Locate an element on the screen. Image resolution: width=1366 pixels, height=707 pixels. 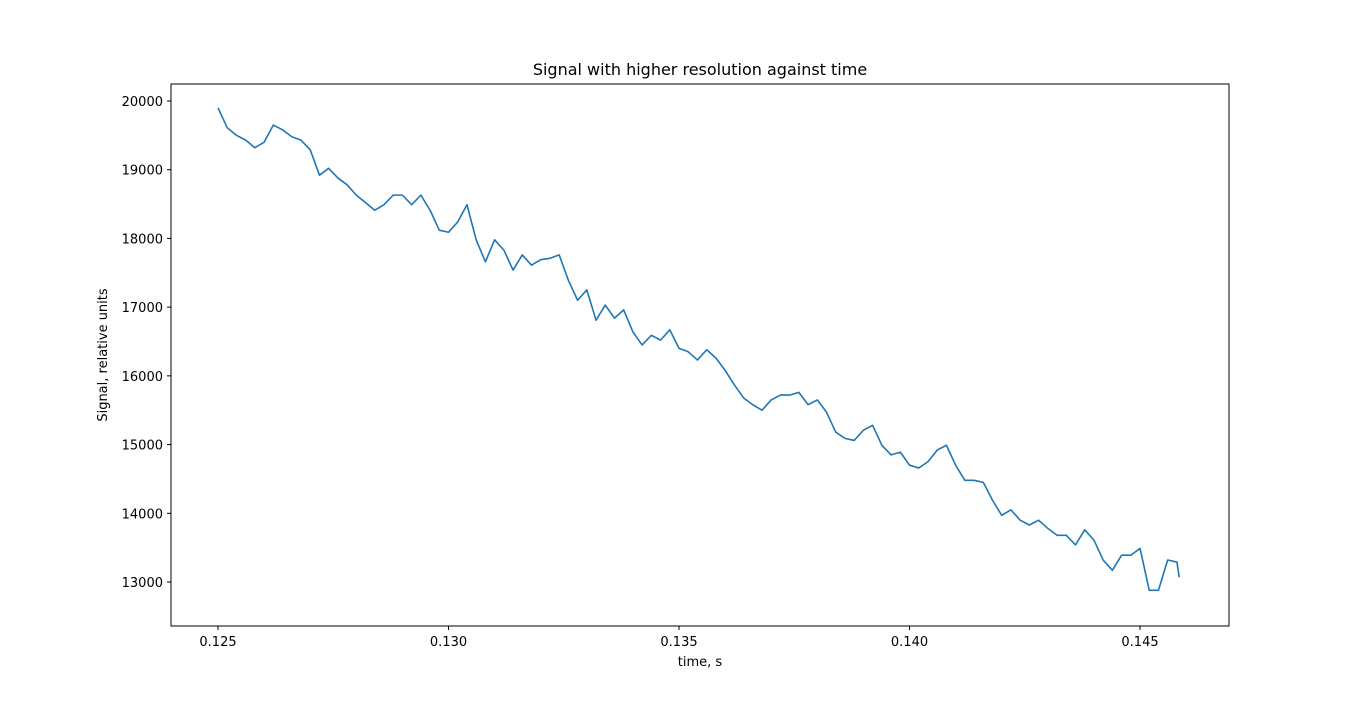
y-tick-label: 13000 is located at coordinates (142, 583).